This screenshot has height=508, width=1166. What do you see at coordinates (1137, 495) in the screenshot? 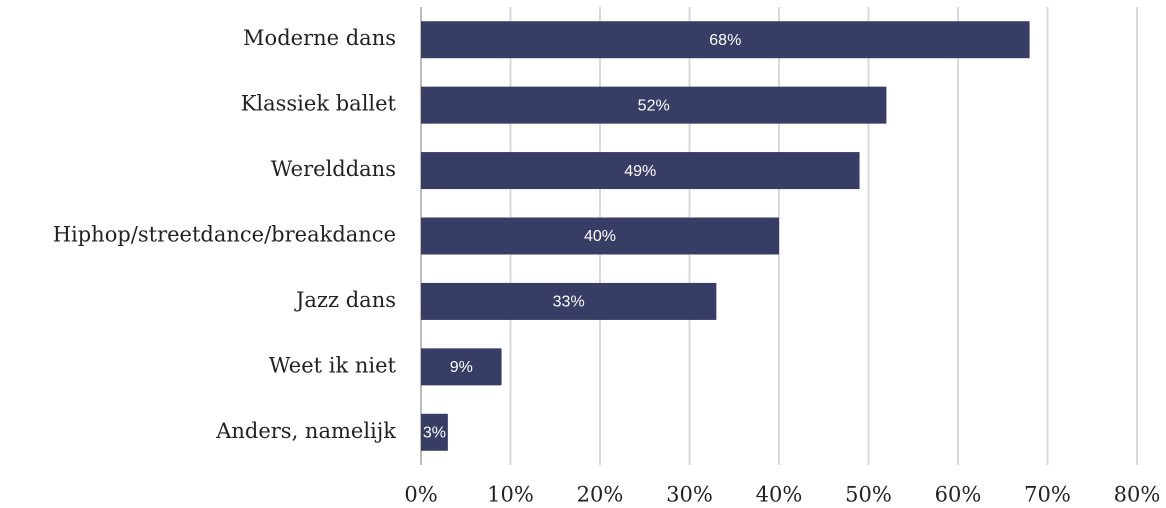
I see `x-tick-label: 80%` at bounding box center [1137, 495].